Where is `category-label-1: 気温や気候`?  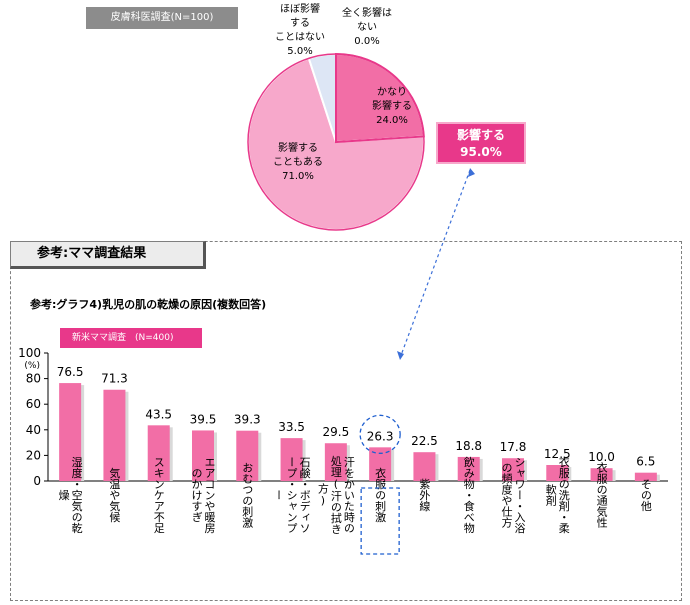 category-label-1: 気温や気候 is located at coordinates (114, 494).